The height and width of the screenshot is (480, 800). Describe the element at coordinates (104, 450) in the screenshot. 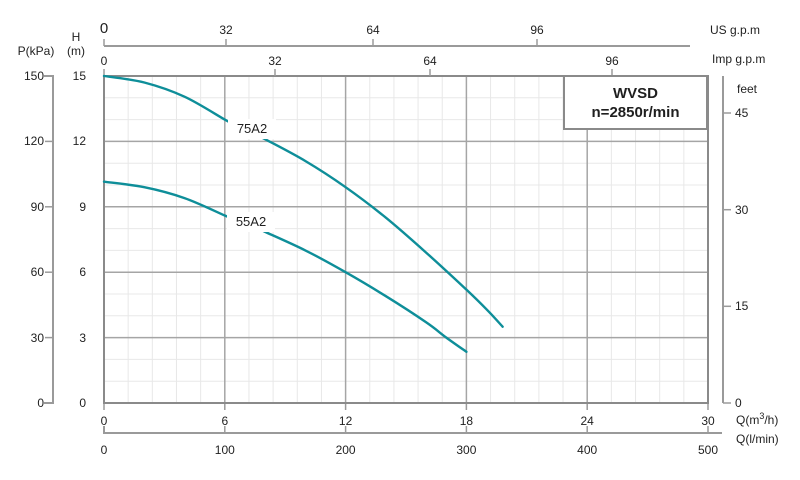

I see `q-lmin-tick-0: 0` at that location.